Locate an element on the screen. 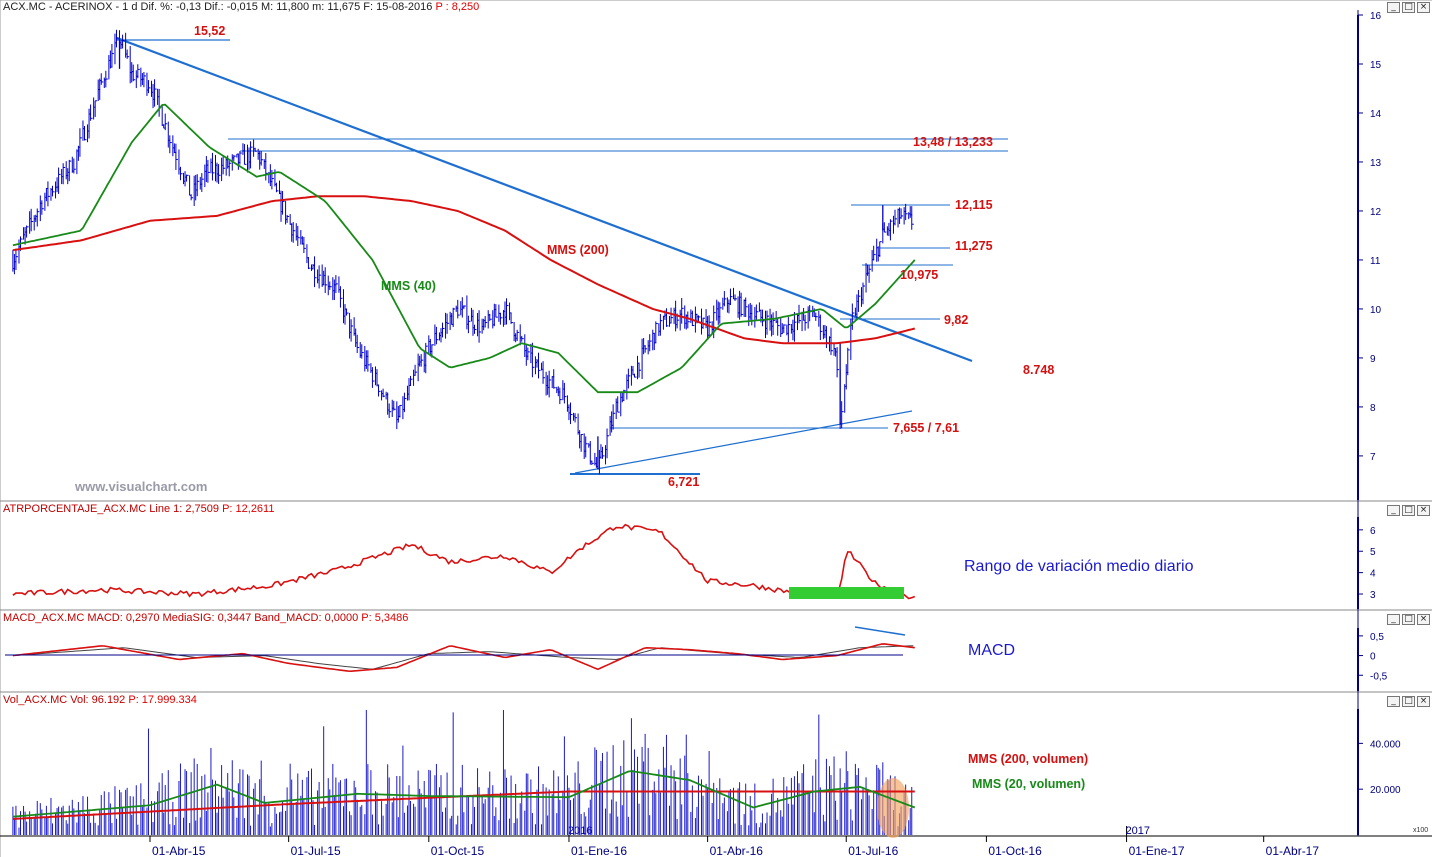  volume-panel-controls: _ □ × is located at coordinates (1408, 701).